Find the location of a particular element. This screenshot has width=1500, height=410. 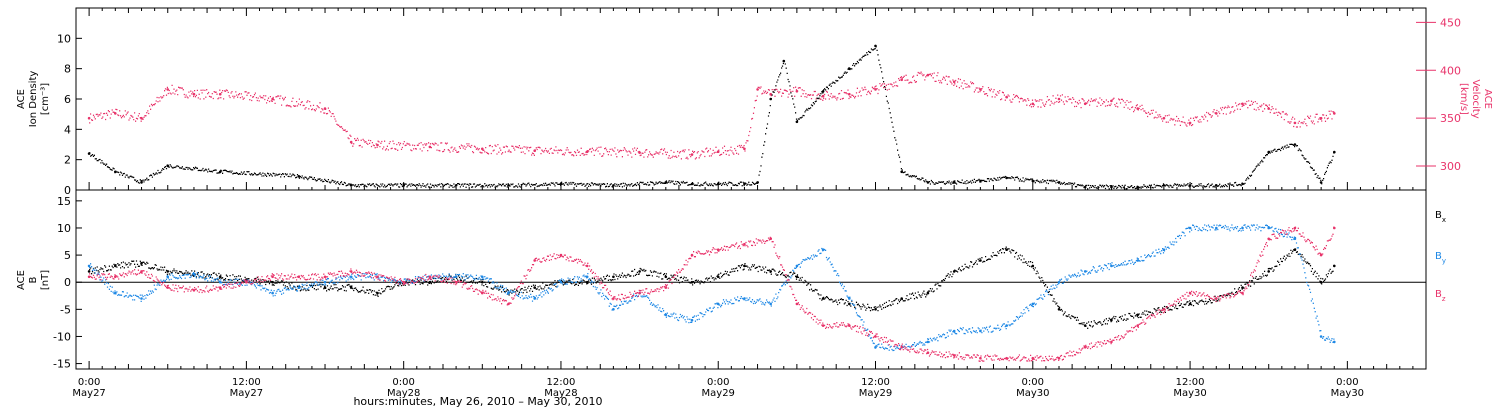

top-left-ylabel: ACE Ion Density [cm⁻³] is located at coordinates (33, 99).